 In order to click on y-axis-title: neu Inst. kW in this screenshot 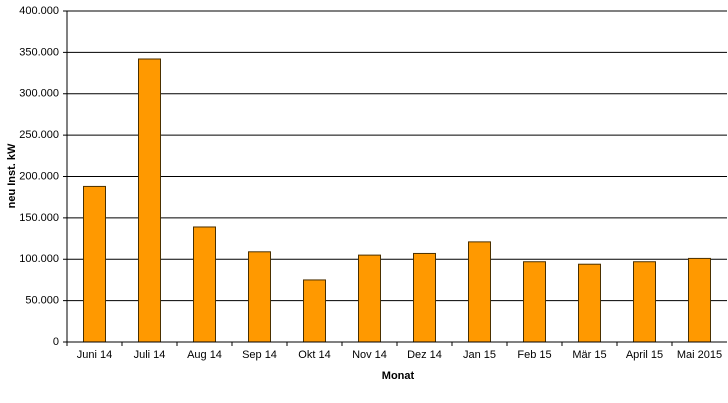, I will do `click(12, 175)`.